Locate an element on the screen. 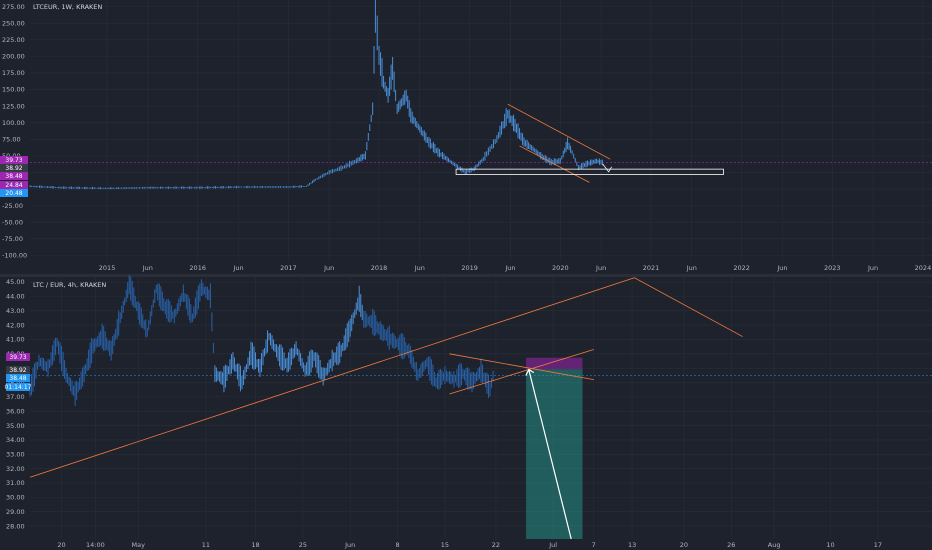 The height and width of the screenshot is (550, 932). top-y-tick-label: 250.00 is located at coordinates (13, 23).